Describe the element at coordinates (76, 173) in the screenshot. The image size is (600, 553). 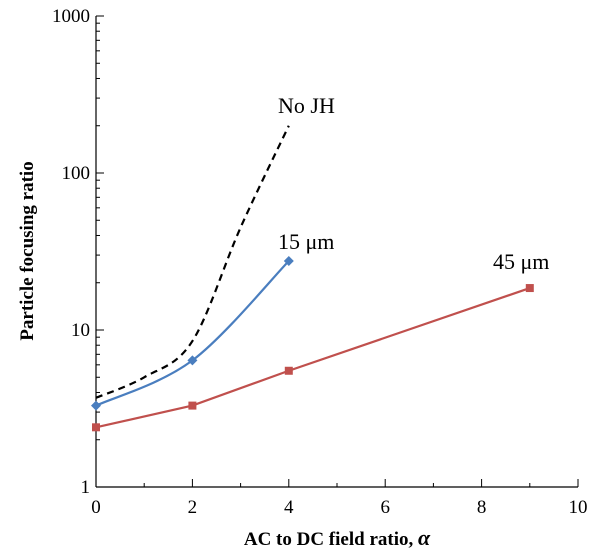
I see `y-tick-label: 100` at that location.